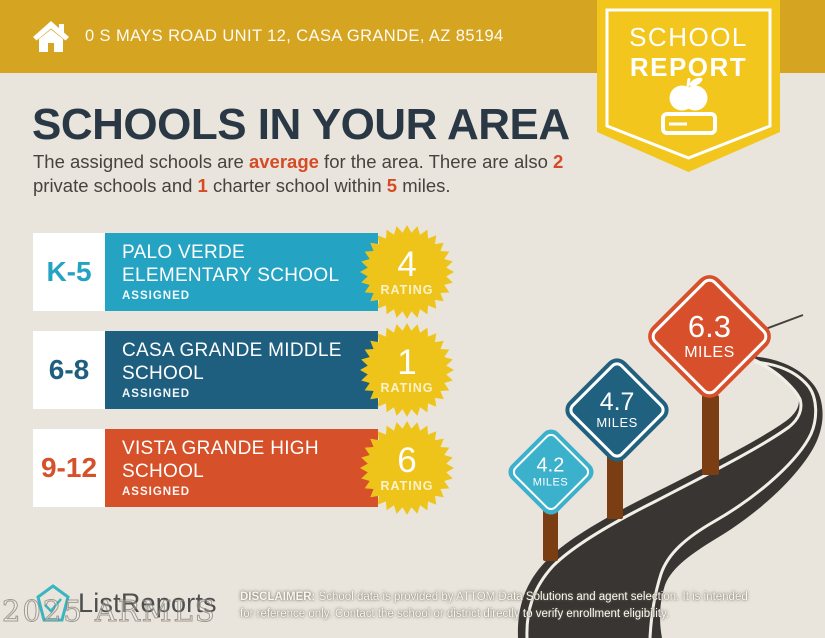  Describe the element at coordinates (688, 37) in the screenshot. I see `badge-line1: SCHOOL` at that location.